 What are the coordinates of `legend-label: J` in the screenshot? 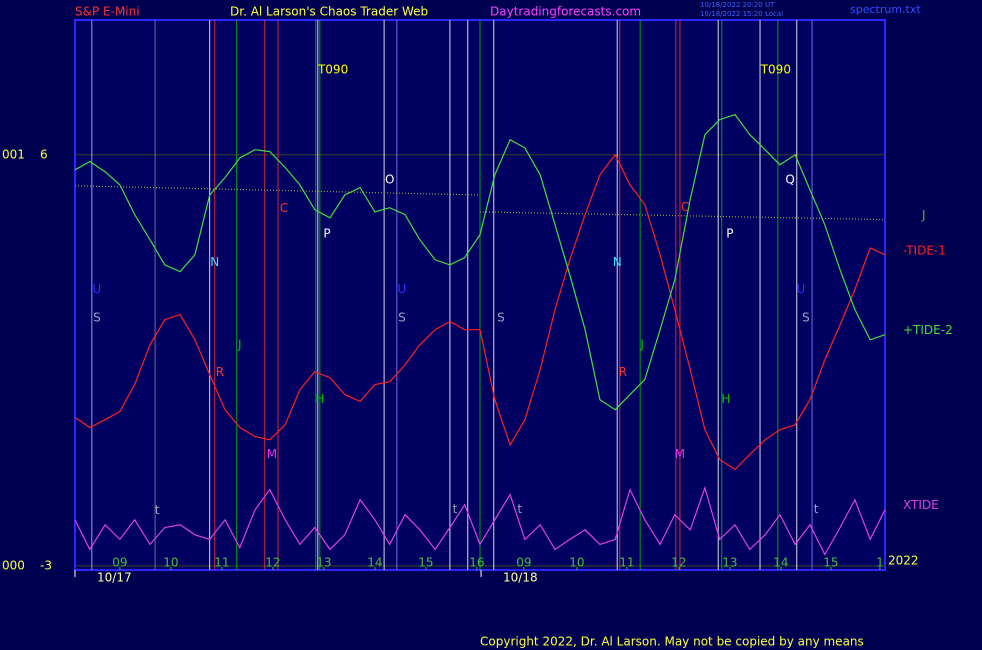 It's located at (923, 215).